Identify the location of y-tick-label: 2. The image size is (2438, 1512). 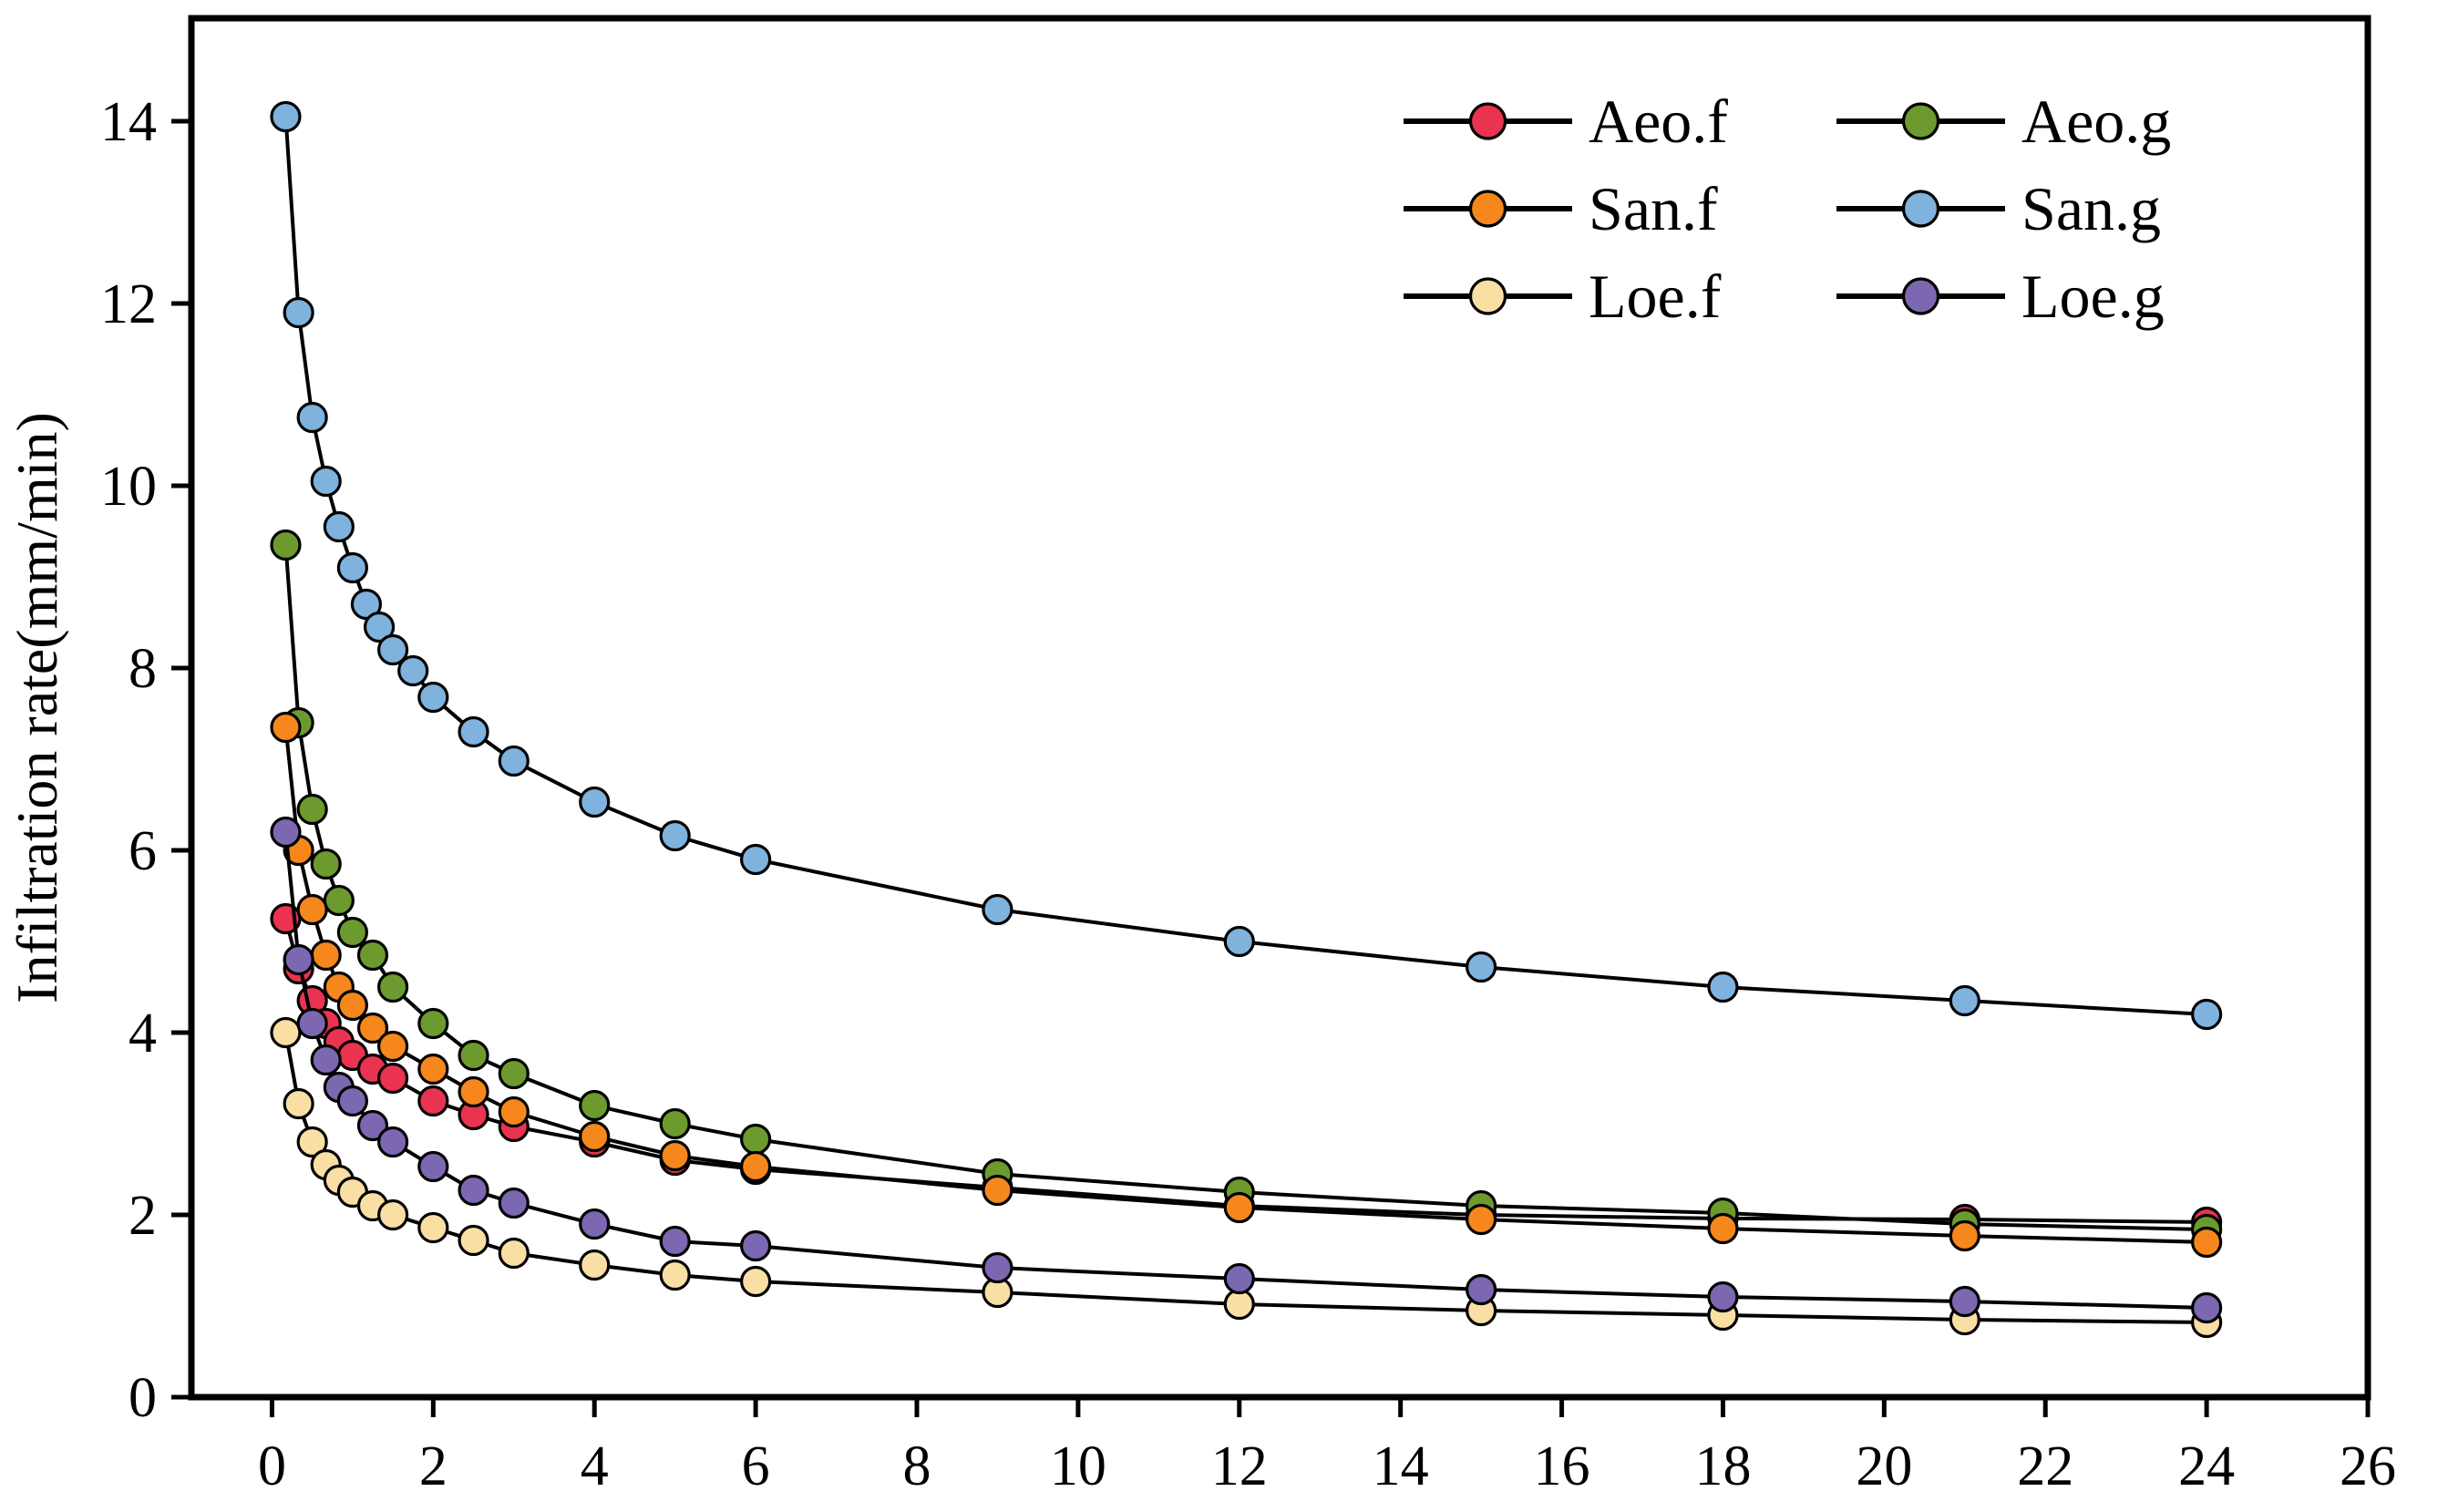
(143, 1216).